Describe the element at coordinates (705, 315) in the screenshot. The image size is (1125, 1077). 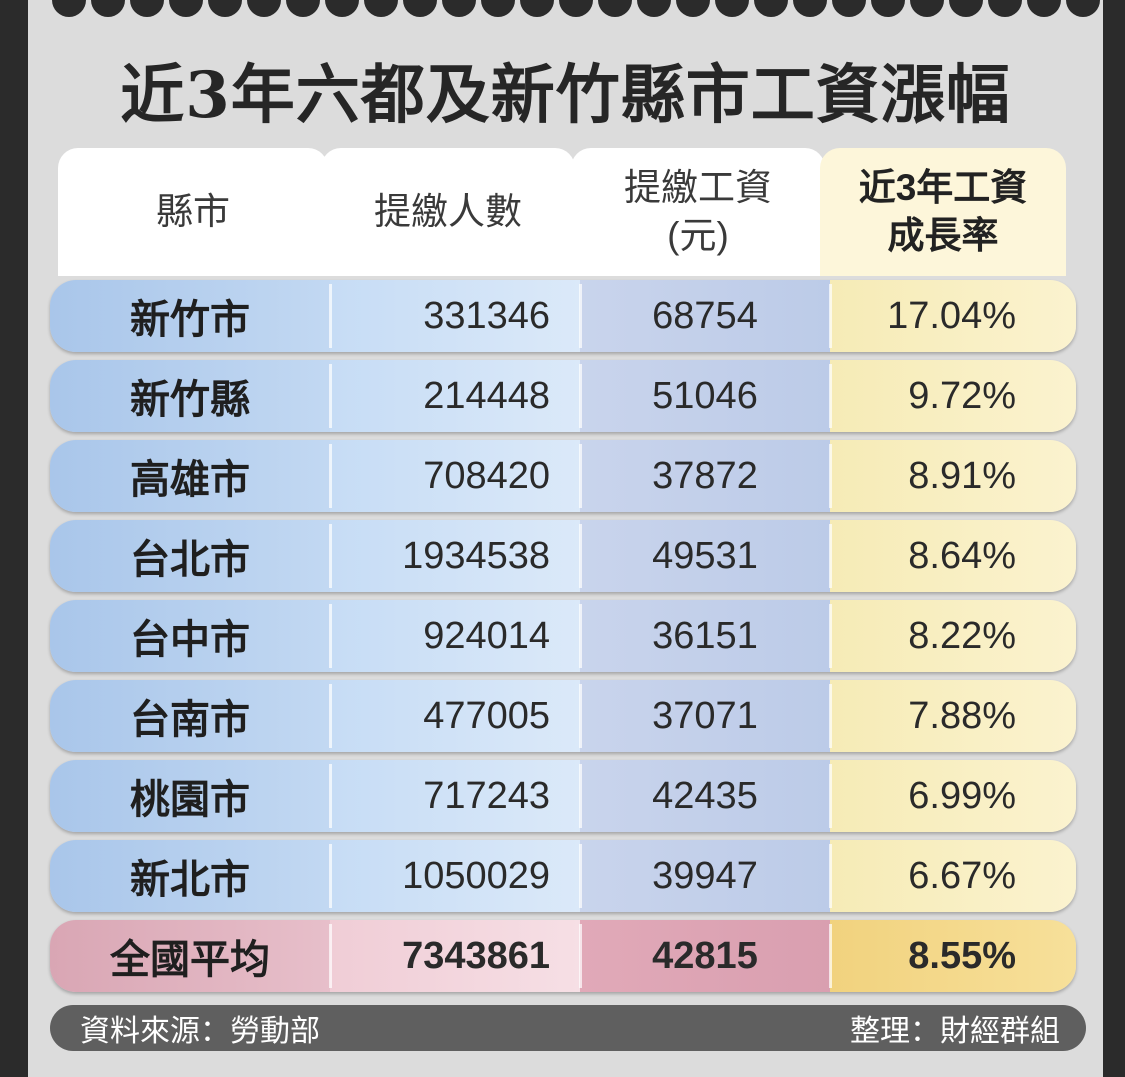
I see `cell-insured-wage-text: 68754` at that location.